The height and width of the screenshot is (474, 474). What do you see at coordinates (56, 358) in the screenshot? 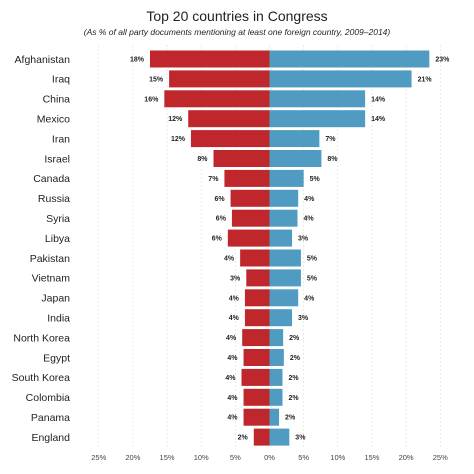
I see `category-label: Egypt` at bounding box center [56, 358].